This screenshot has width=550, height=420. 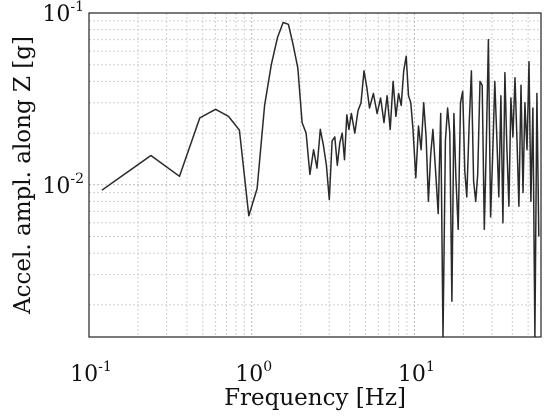 What do you see at coordinates (63, 185) in the screenshot?
I see `y-tick-label: 10⁻²` at bounding box center [63, 185].